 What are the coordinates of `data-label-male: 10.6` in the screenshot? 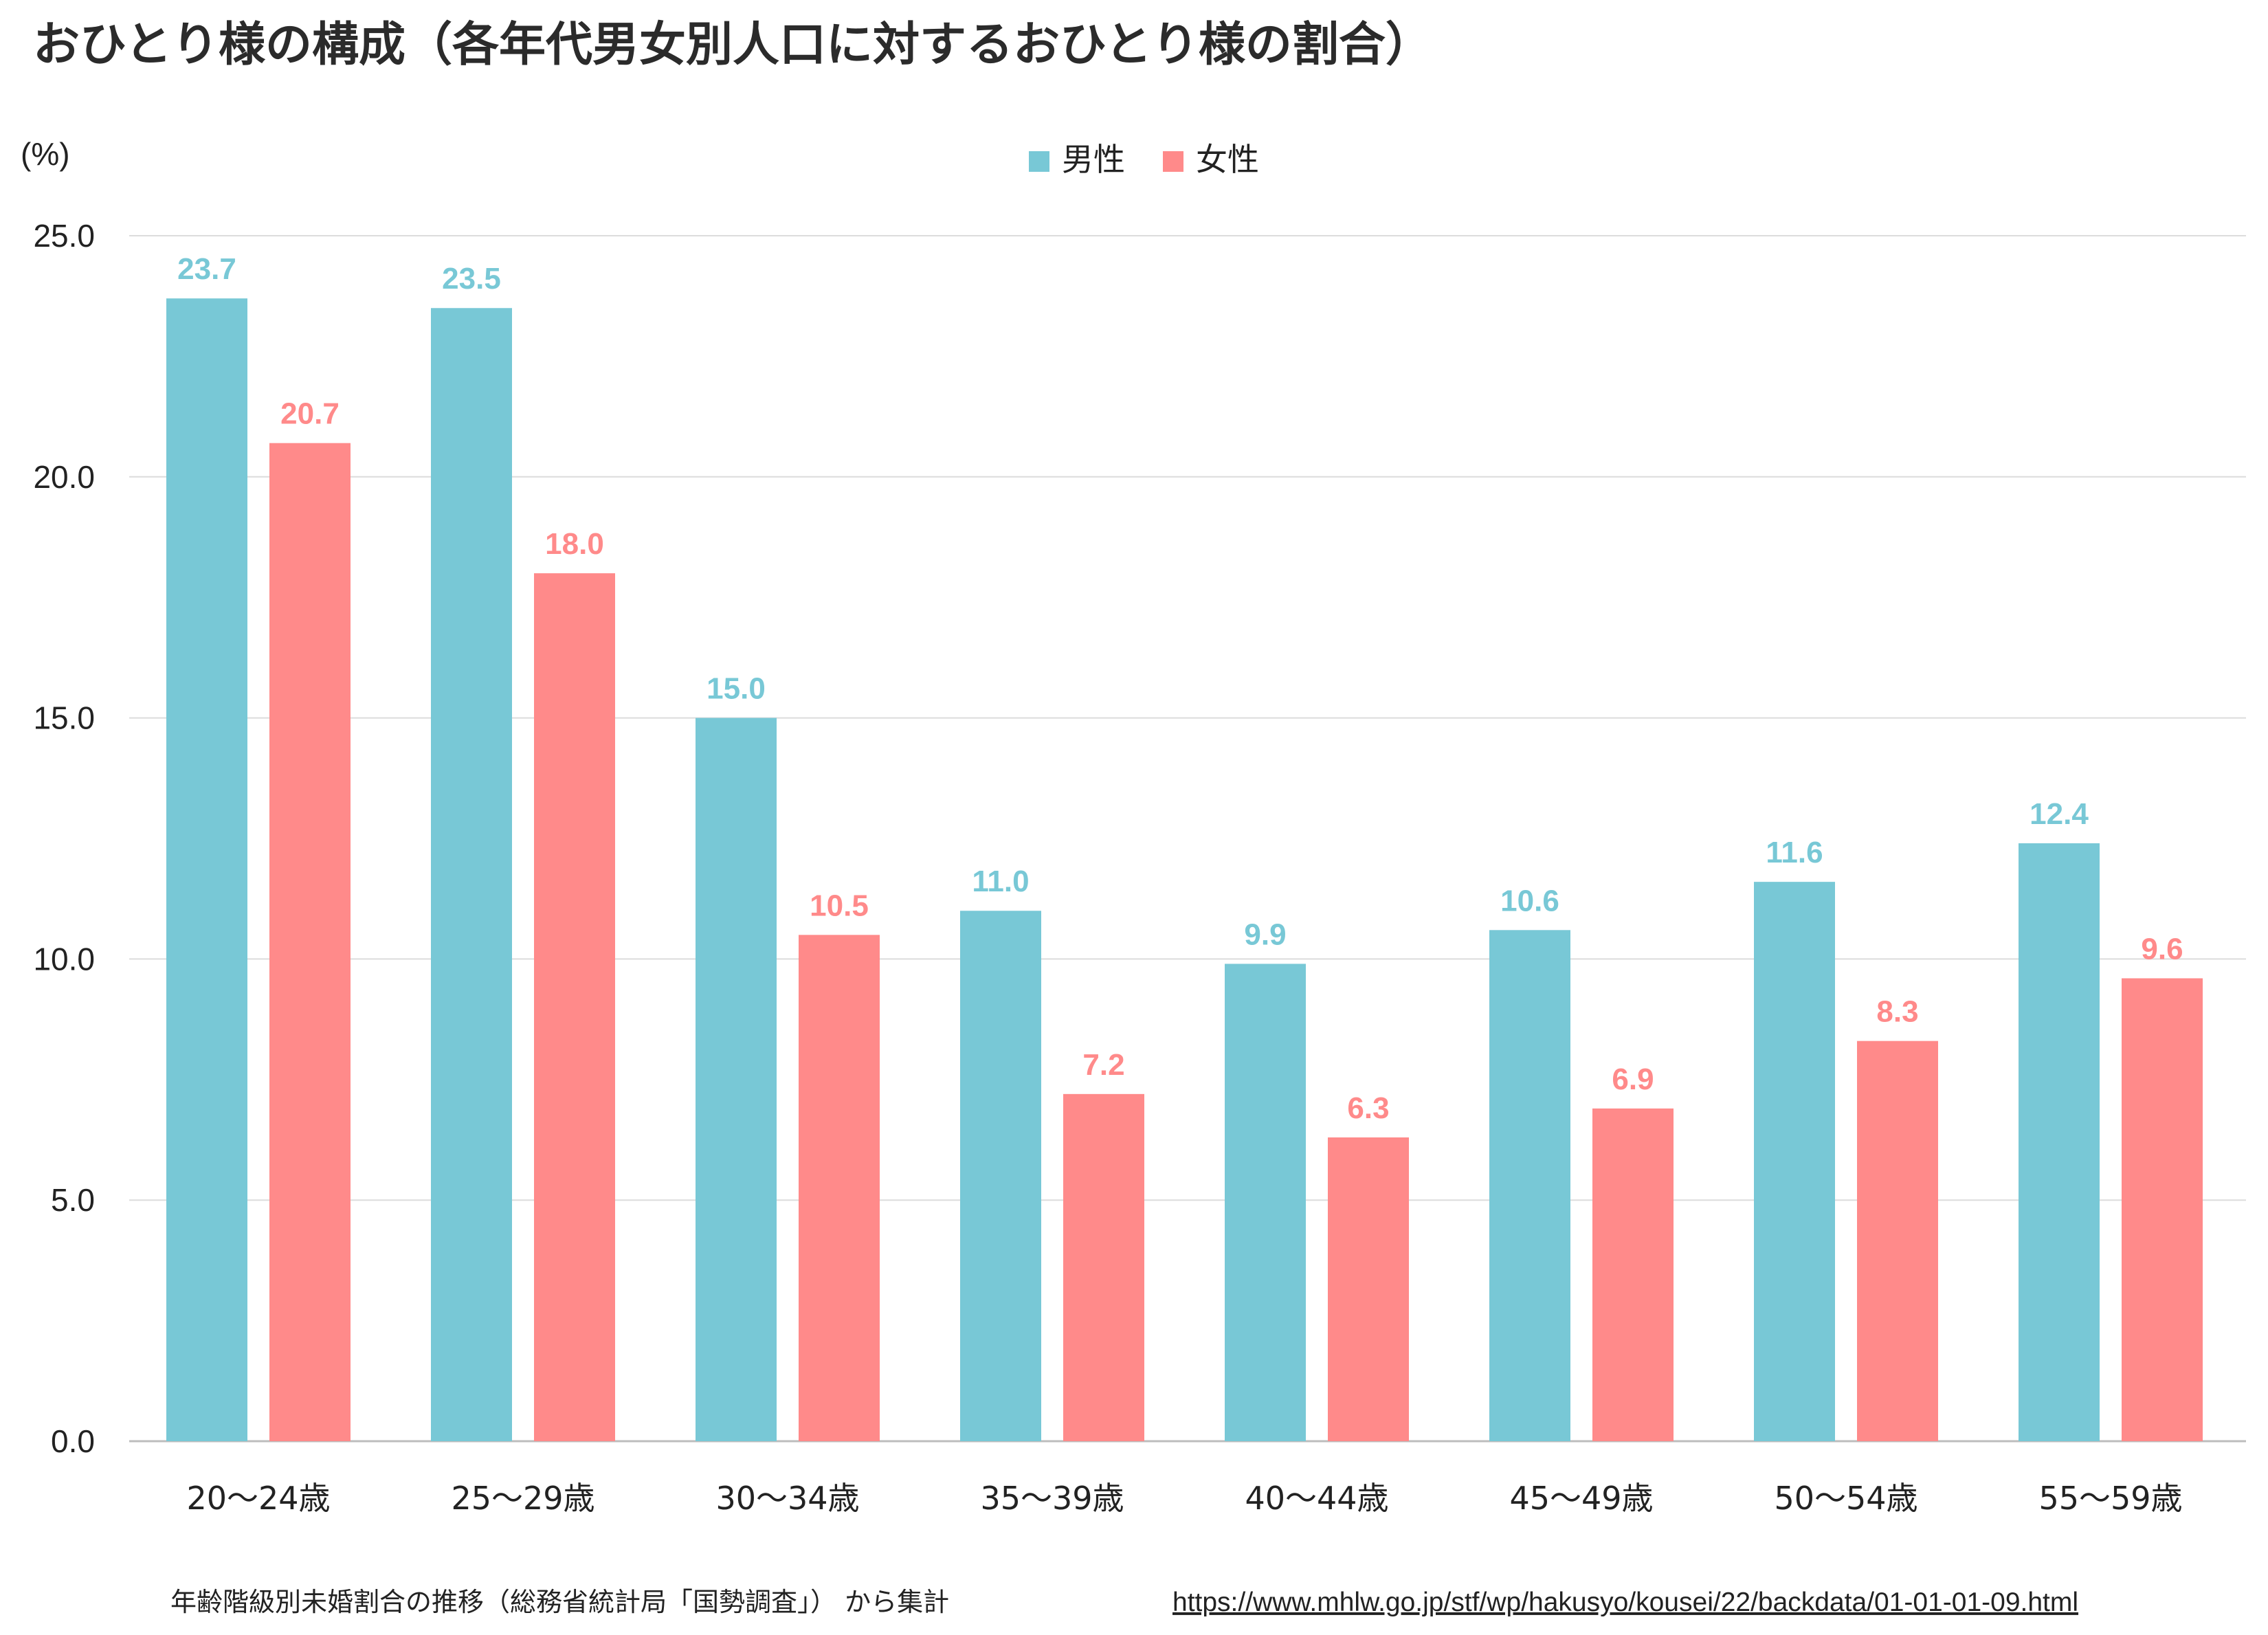 It's located at (1529, 900).